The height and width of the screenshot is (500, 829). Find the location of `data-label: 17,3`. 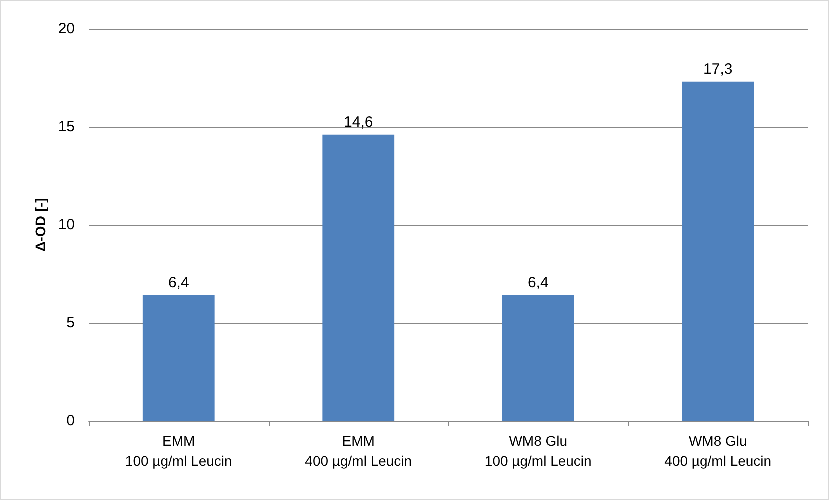

data-label: 17,3 is located at coordinates (718, 69).